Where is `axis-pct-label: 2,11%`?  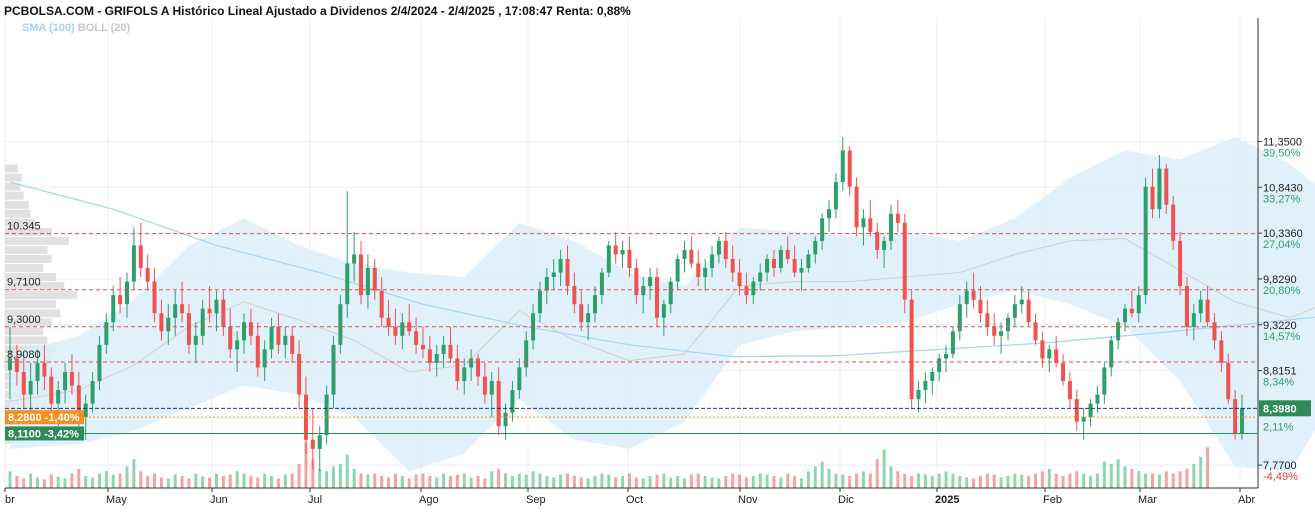
axis-pct-label: 2,11% is located at coordinates (1278, 427).